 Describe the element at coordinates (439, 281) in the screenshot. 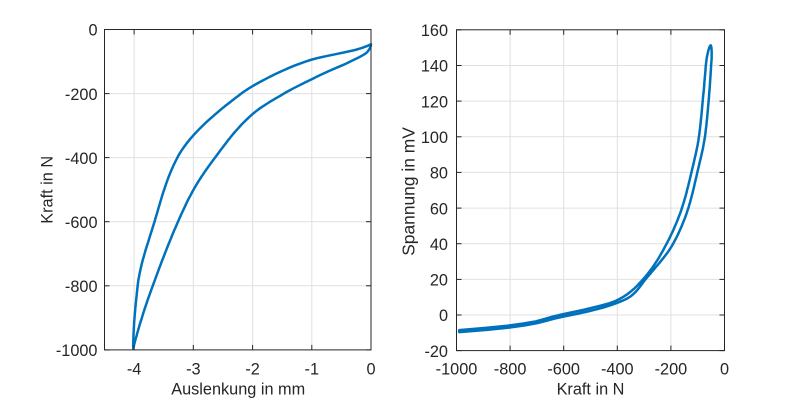

I see `svg-text: 20` at that location.